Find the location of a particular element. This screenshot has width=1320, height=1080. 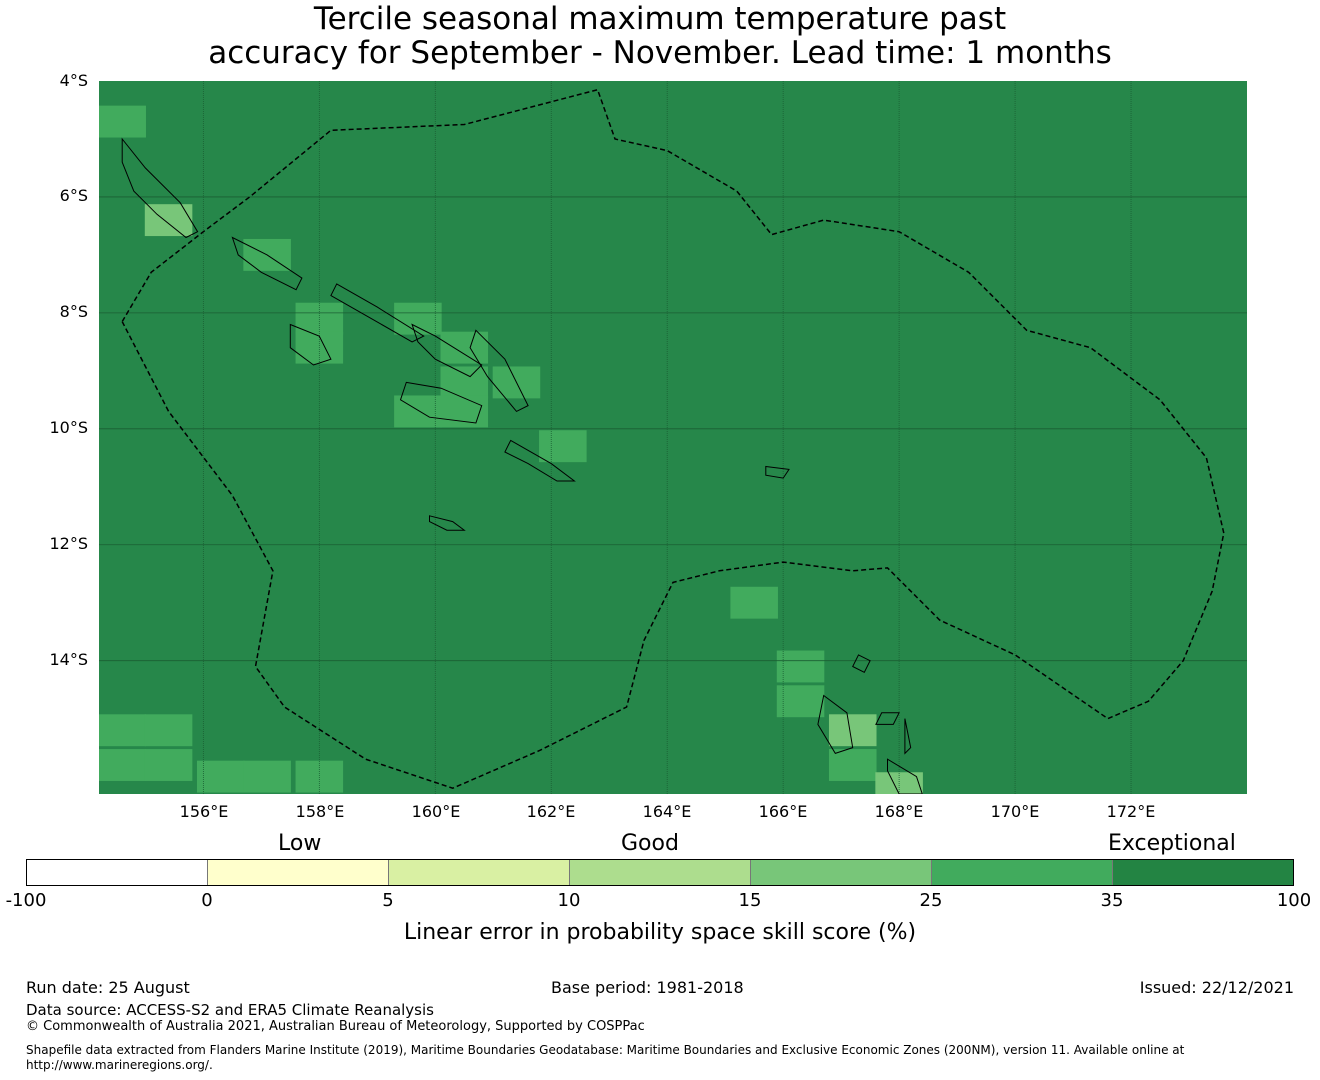

lat-label-10s: 10°S is located at coordinates (68, 427).